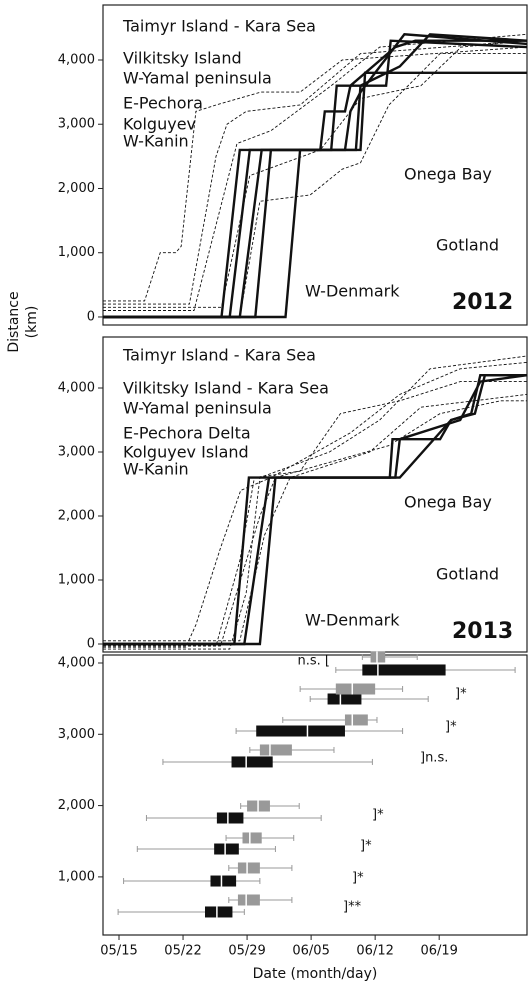 Image resolution: width=529 pixels, height=991 pixels. I want to click on x-tick-label: 05/15, so click(118, 951).